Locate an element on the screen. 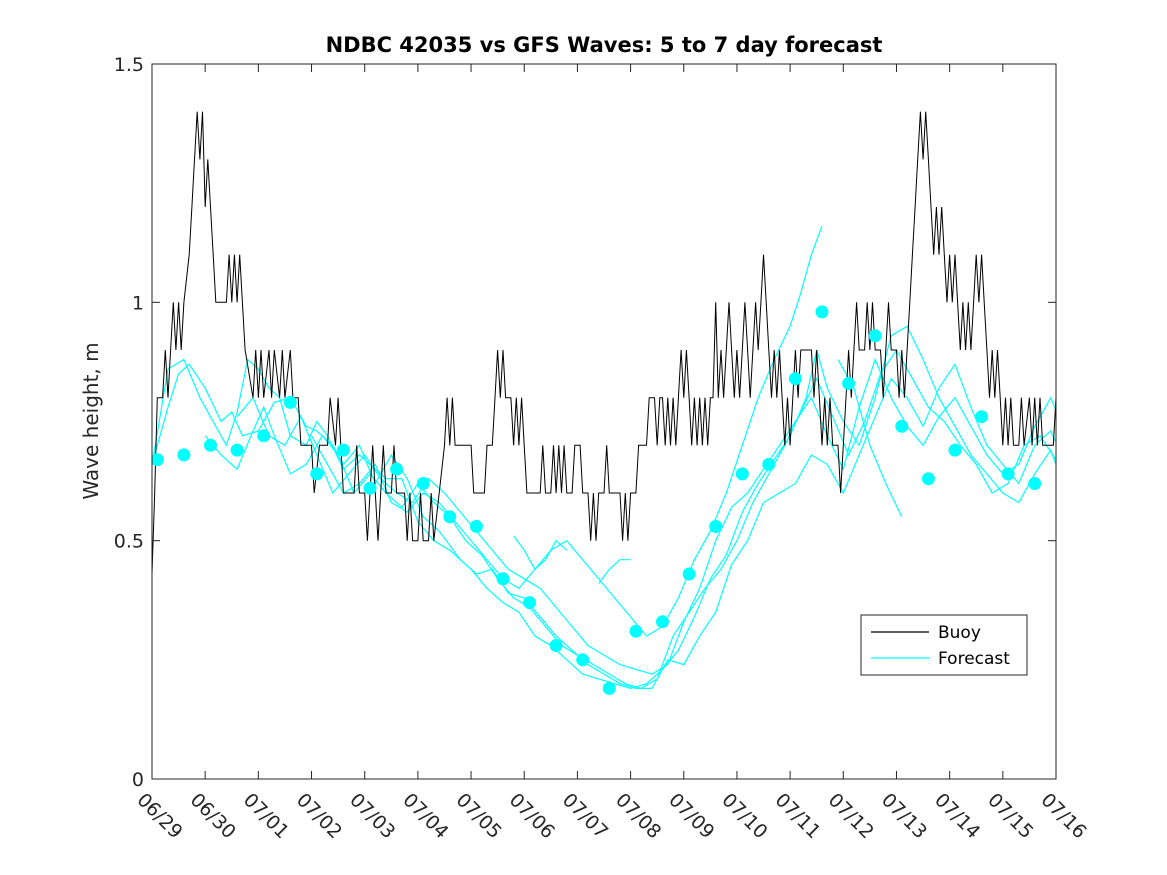 This screenshot has height=875, width=1167. legend: Buoy Forecast is located at coordinates (944, 645).